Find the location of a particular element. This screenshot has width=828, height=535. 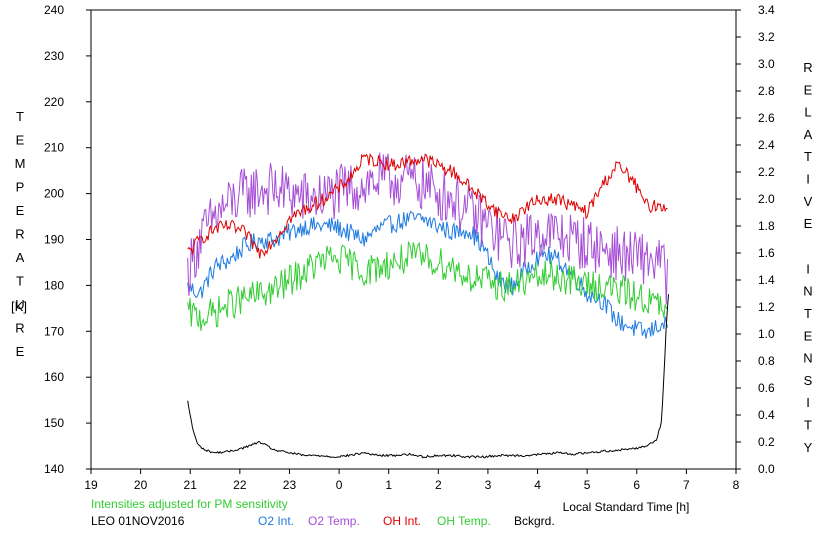

right-axis-title-letter: V is located at coordinates (808, 201).